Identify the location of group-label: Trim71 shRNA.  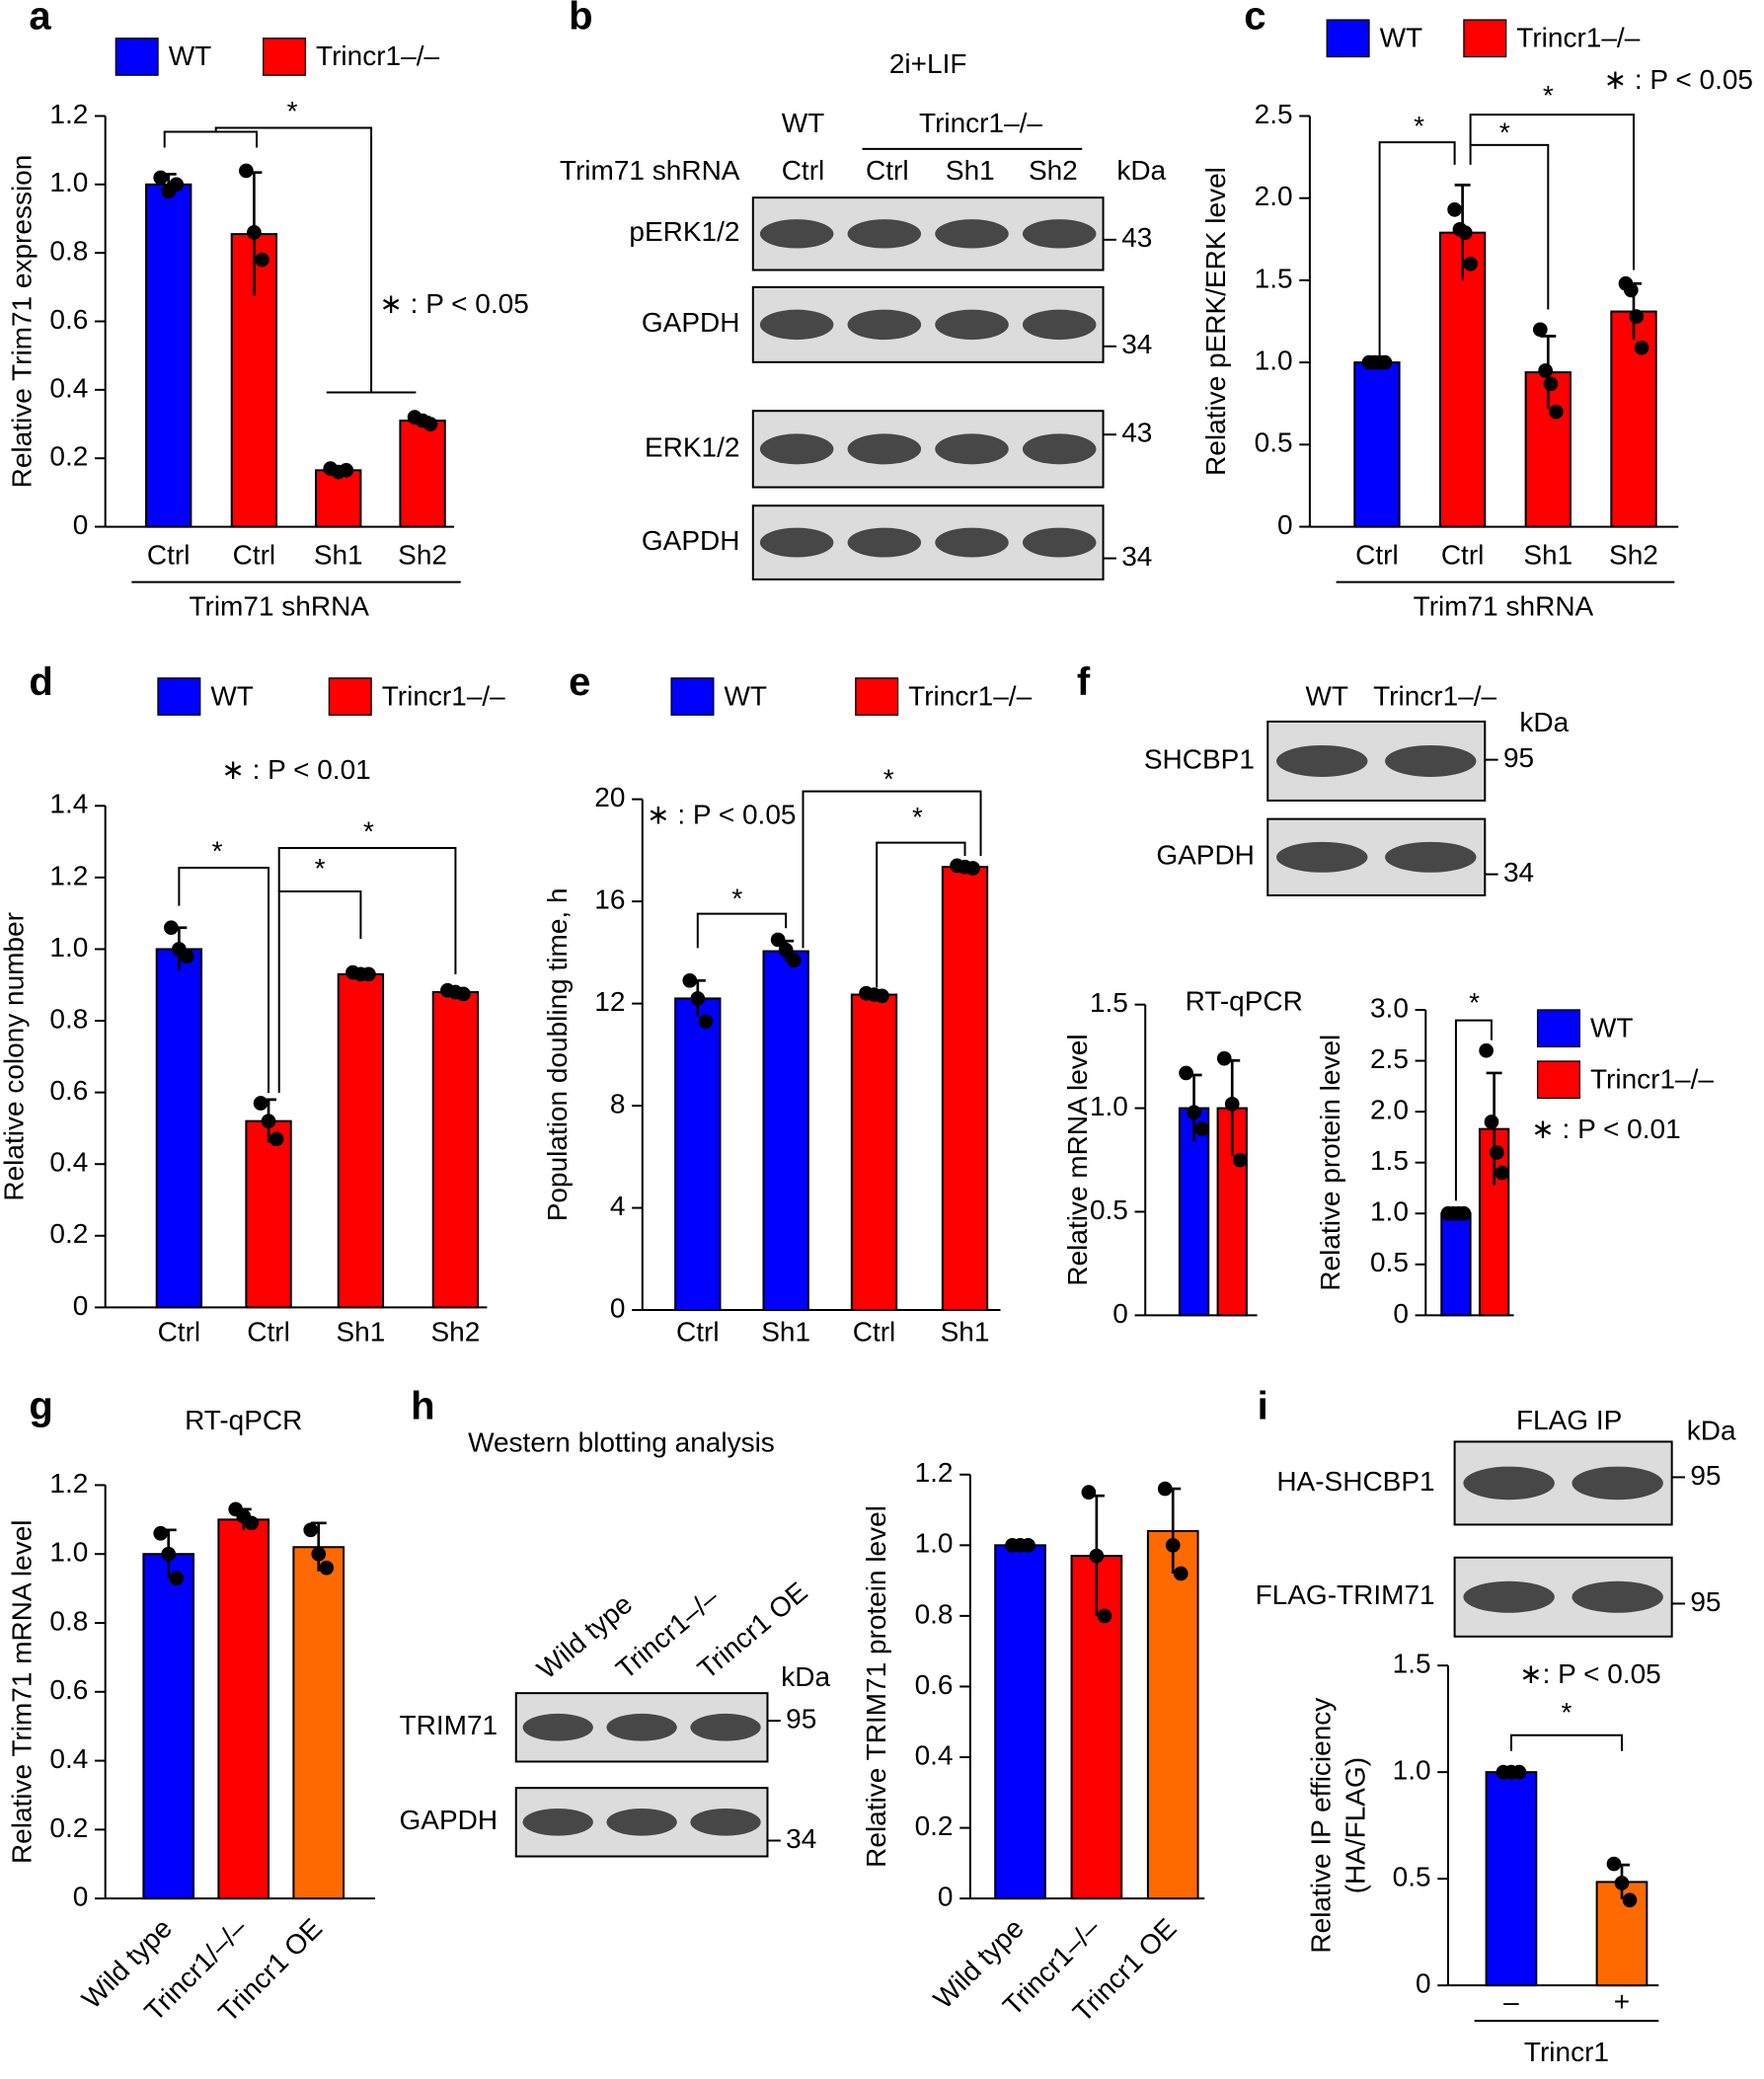
(1504, 606).